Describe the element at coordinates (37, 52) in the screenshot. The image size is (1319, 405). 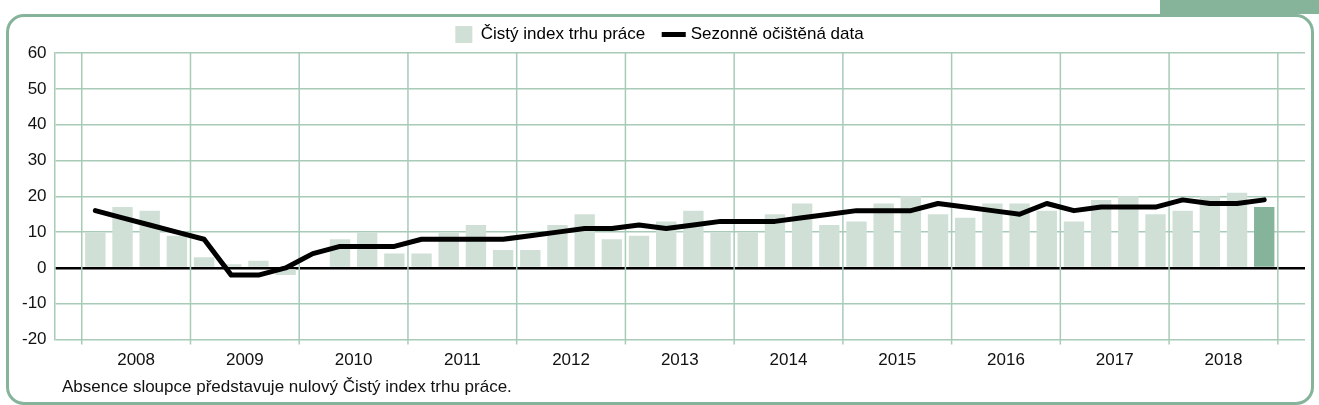
I see `y-tick-label: 60` at that location.